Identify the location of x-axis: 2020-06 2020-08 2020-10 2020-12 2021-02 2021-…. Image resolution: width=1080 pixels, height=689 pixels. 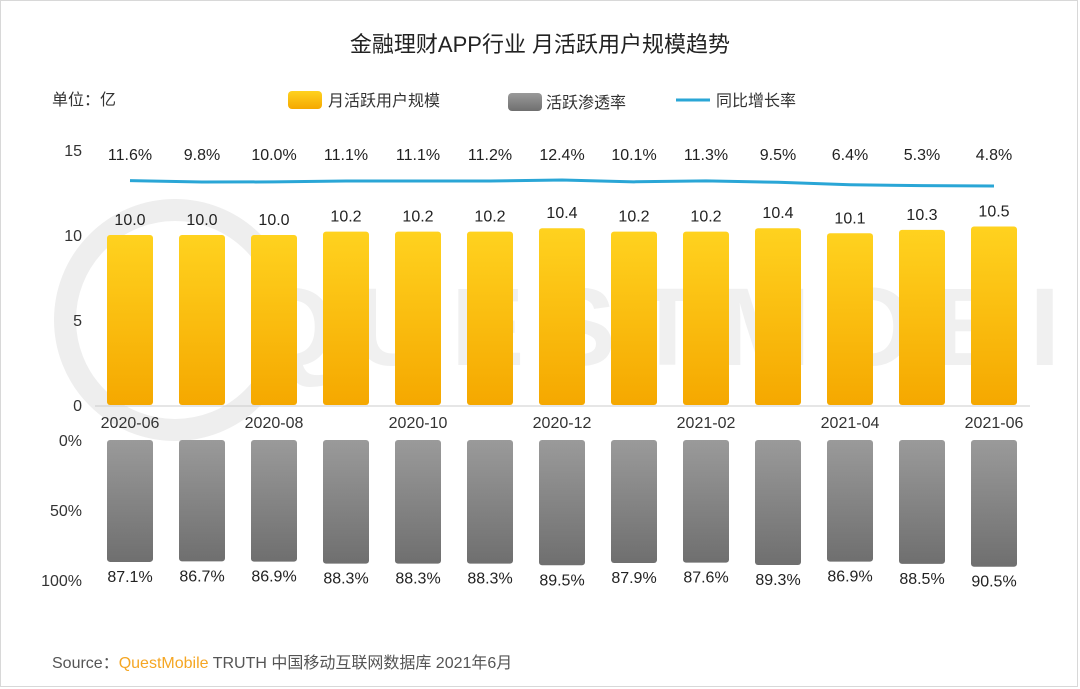
(562, 418).